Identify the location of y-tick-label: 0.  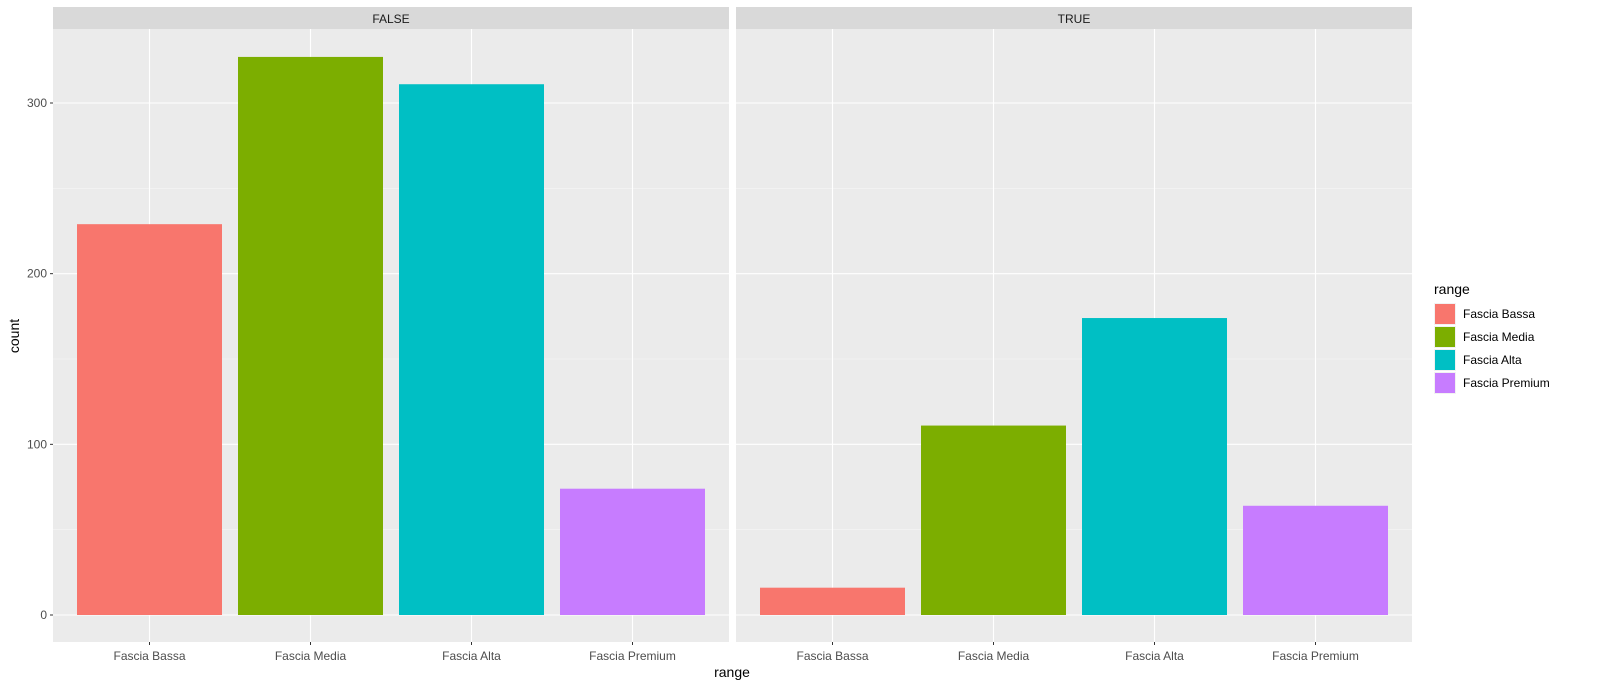
(43, 615).